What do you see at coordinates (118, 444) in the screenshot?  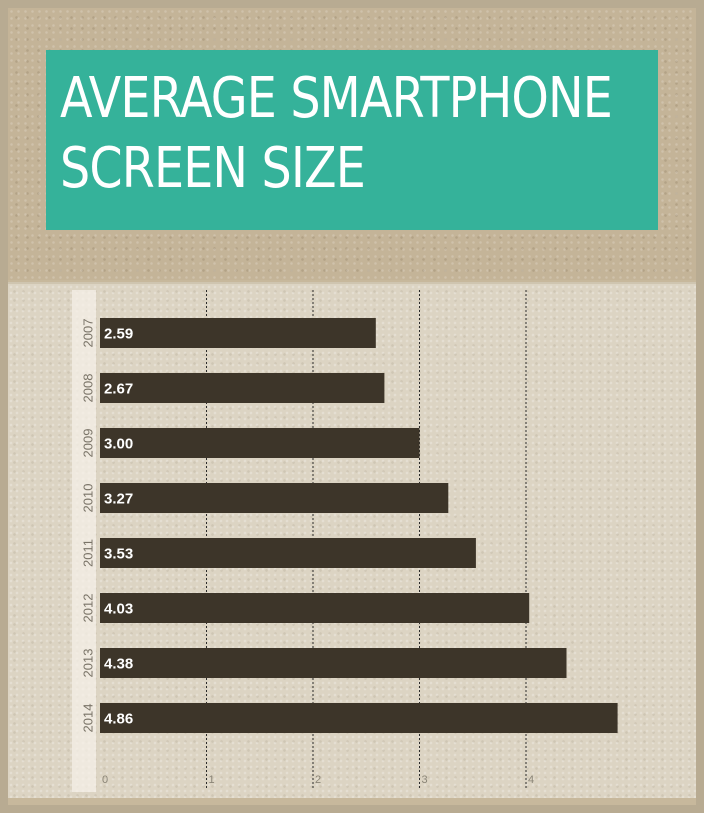 I see `bar-value-label-2009: 3.00` at bounding box center [118, 444].